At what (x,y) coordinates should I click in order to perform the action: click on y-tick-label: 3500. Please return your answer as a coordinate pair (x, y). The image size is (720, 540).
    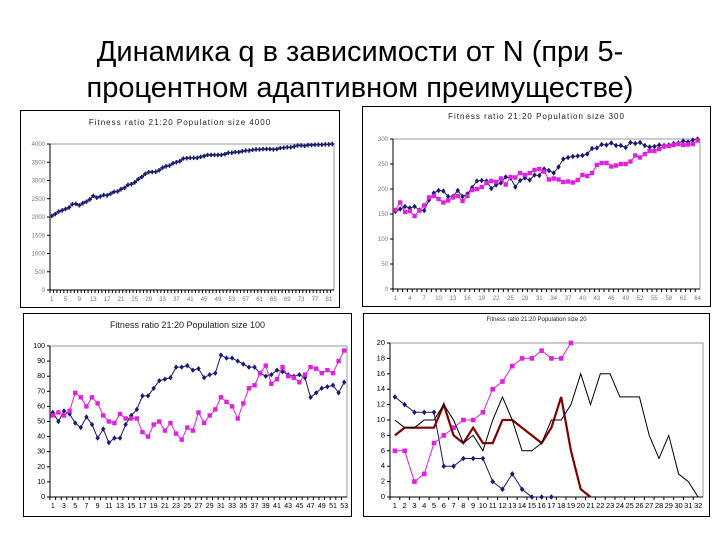
    Looking at the image, I should click on (39, 163).